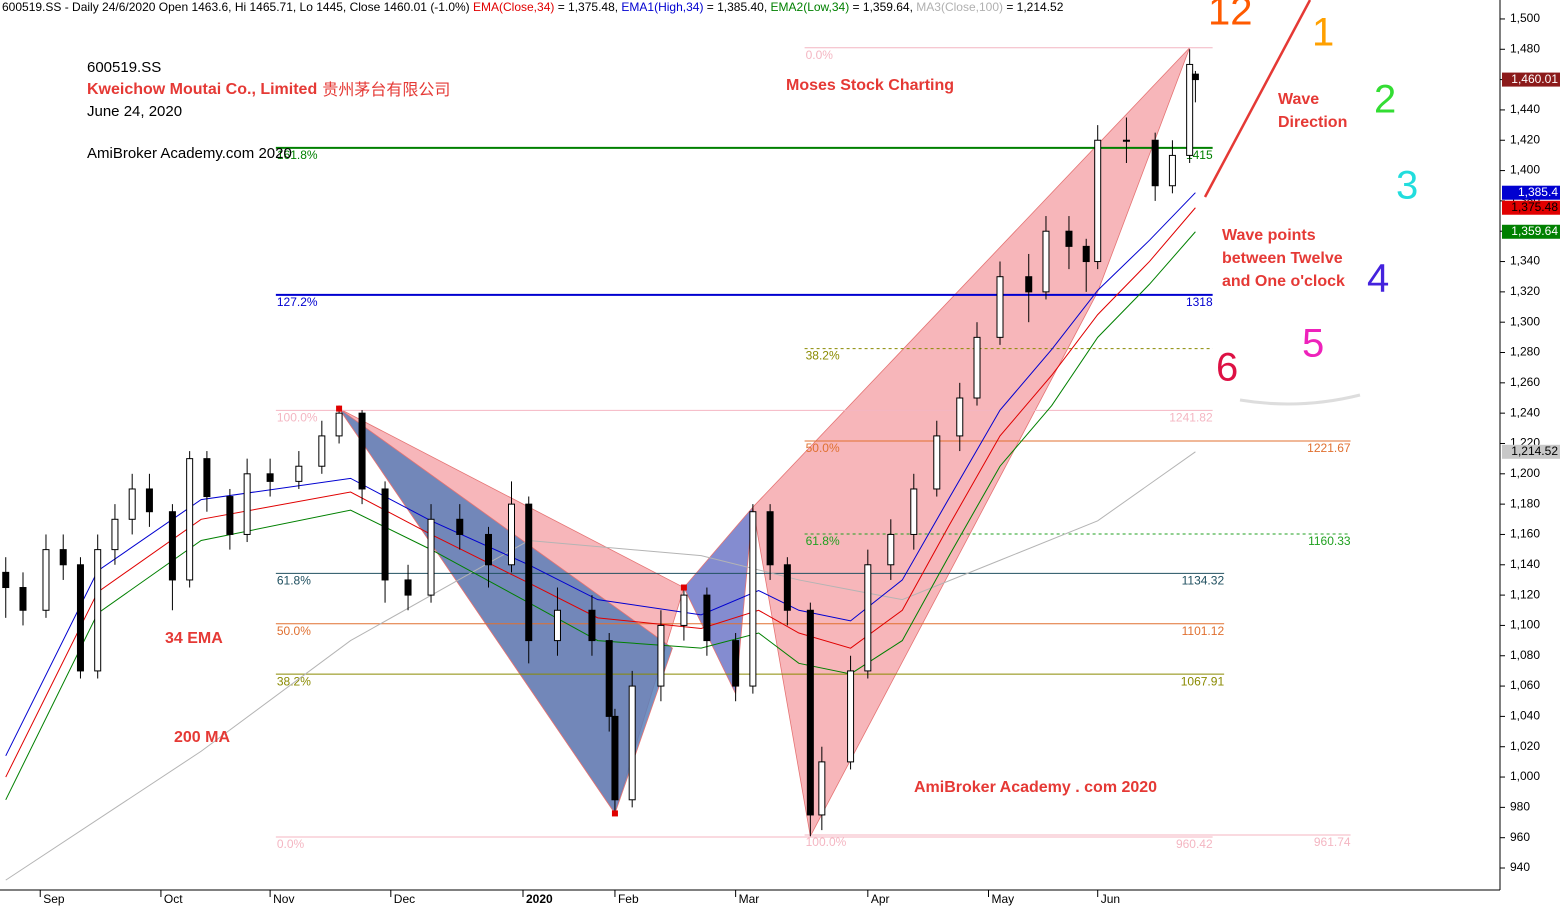  Describe the element at coordinates (202, 737) in the screenshot. I see `ma-label: 200 MA` at that location.